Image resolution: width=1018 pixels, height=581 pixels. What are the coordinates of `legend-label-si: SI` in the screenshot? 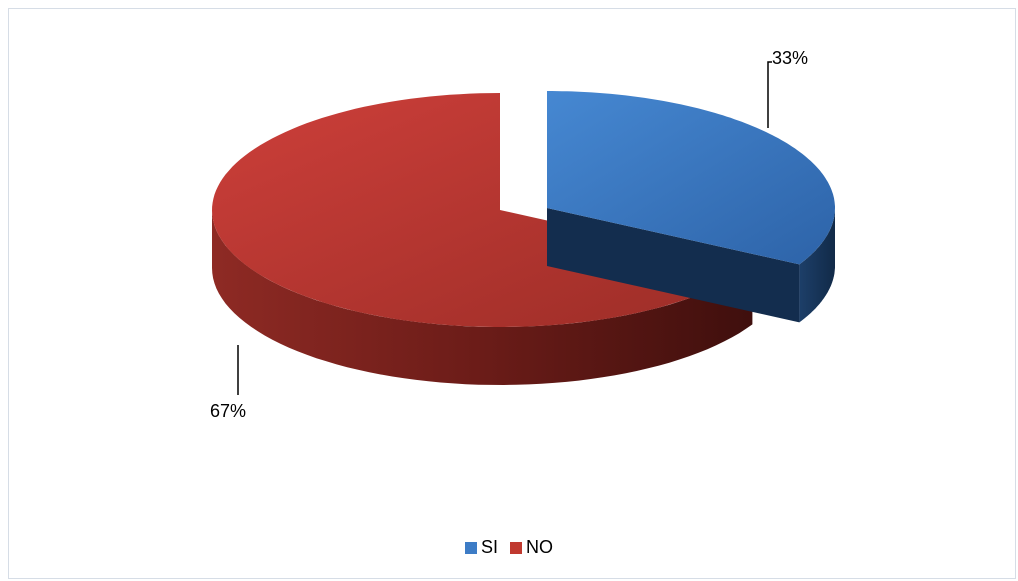 It's located at (489, 547).